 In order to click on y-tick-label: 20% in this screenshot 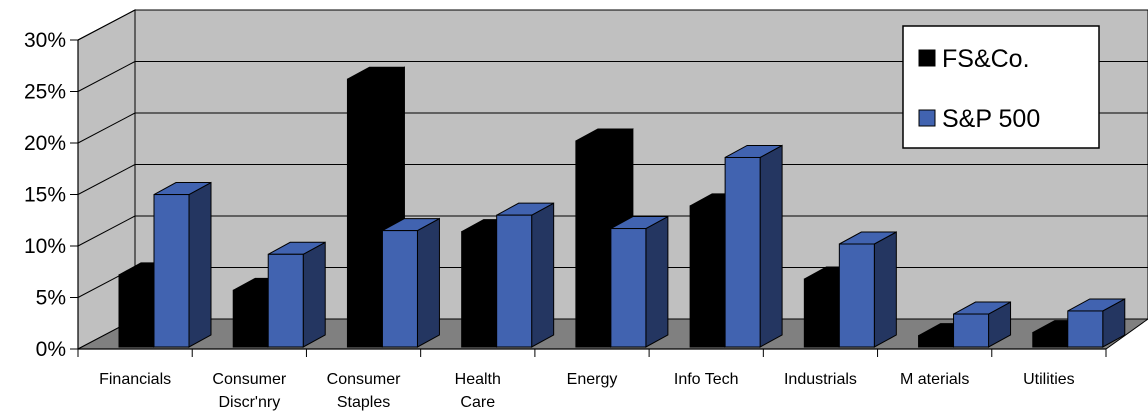, I will do `click(45, 143)`.